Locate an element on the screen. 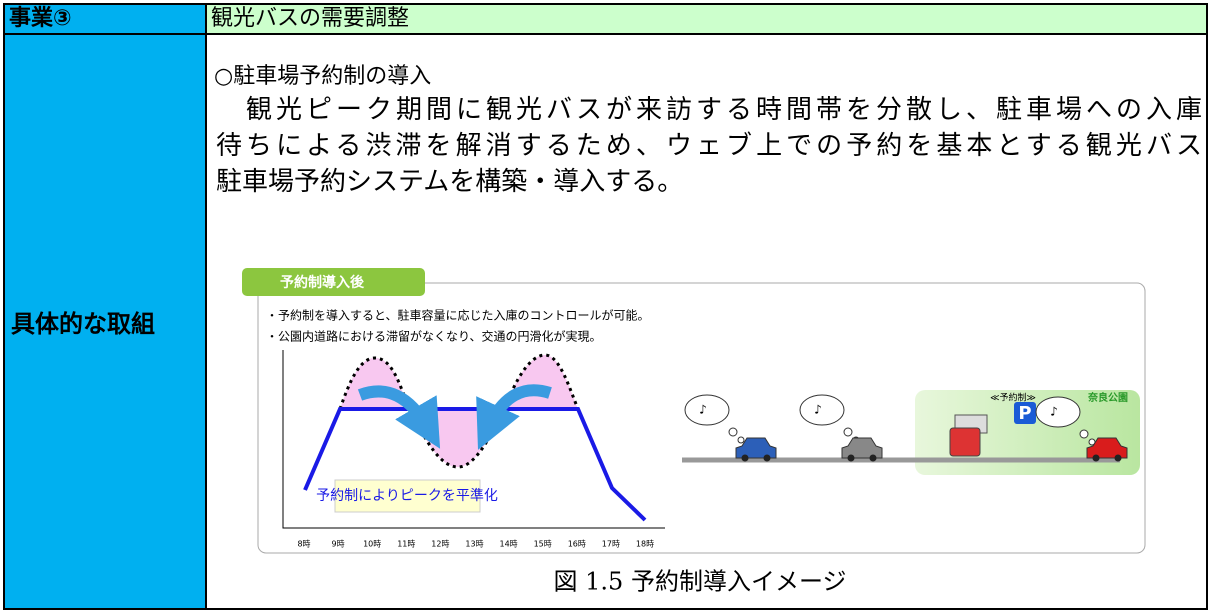 This screenshot has height=613, width=1211. hour-label: 14時 is located at coordinates (509, 544).